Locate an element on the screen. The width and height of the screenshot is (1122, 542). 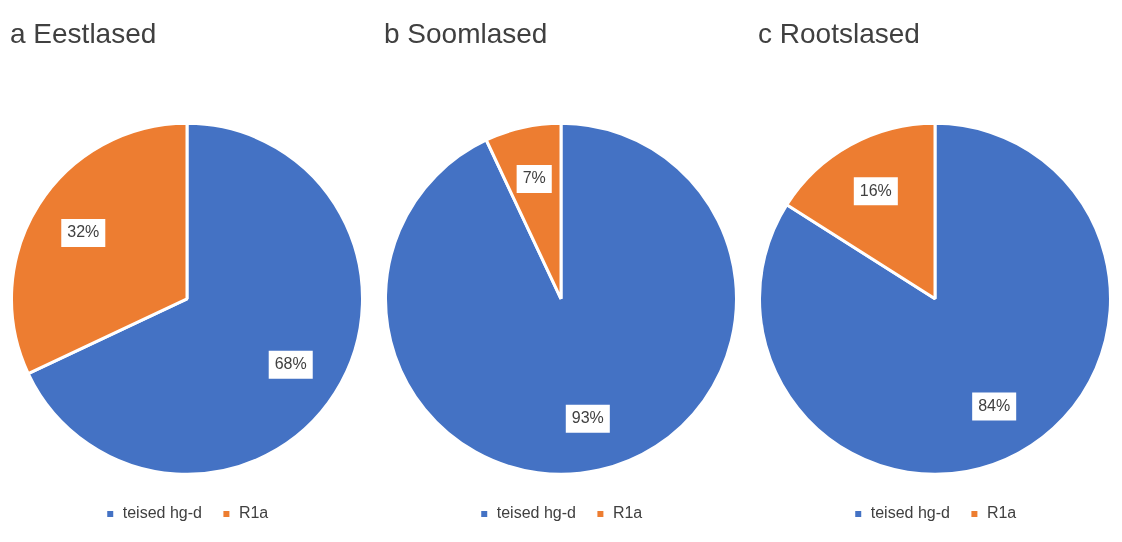
chart-title: c Rootslased is located at coordinates (839, 33).